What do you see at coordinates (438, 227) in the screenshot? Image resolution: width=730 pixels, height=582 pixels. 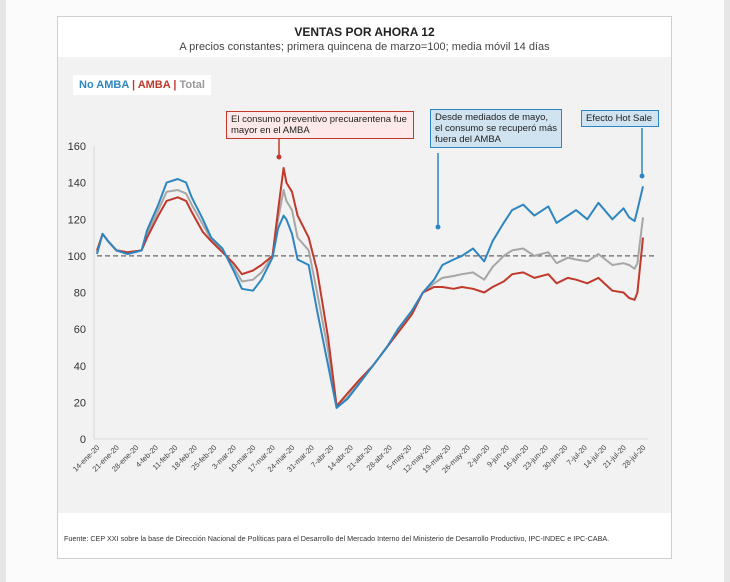 I see `annotation-marker-mediados-mayo` at bounding box center [438, 227].